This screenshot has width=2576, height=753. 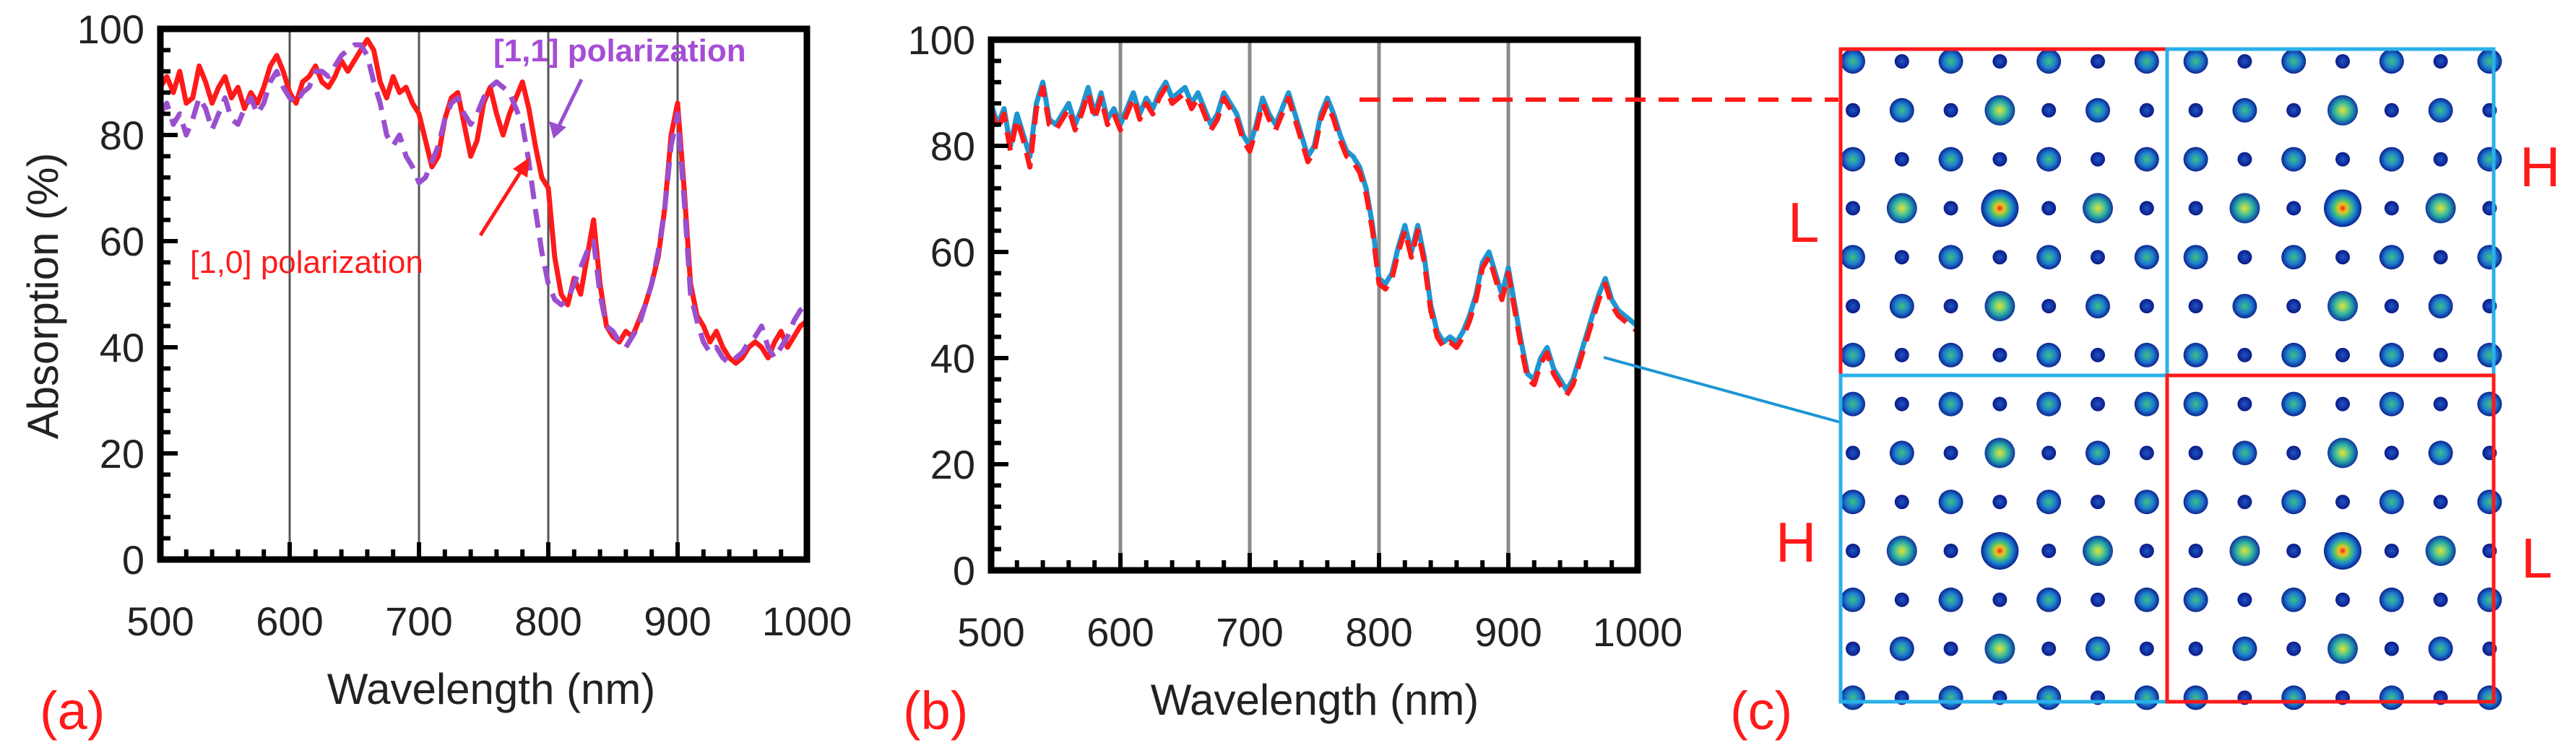 What do you see at coordinates (1378, 632) in the screenshot?
I see `panel-b-xtick-label: 800` at bounding box center [1378, 632].